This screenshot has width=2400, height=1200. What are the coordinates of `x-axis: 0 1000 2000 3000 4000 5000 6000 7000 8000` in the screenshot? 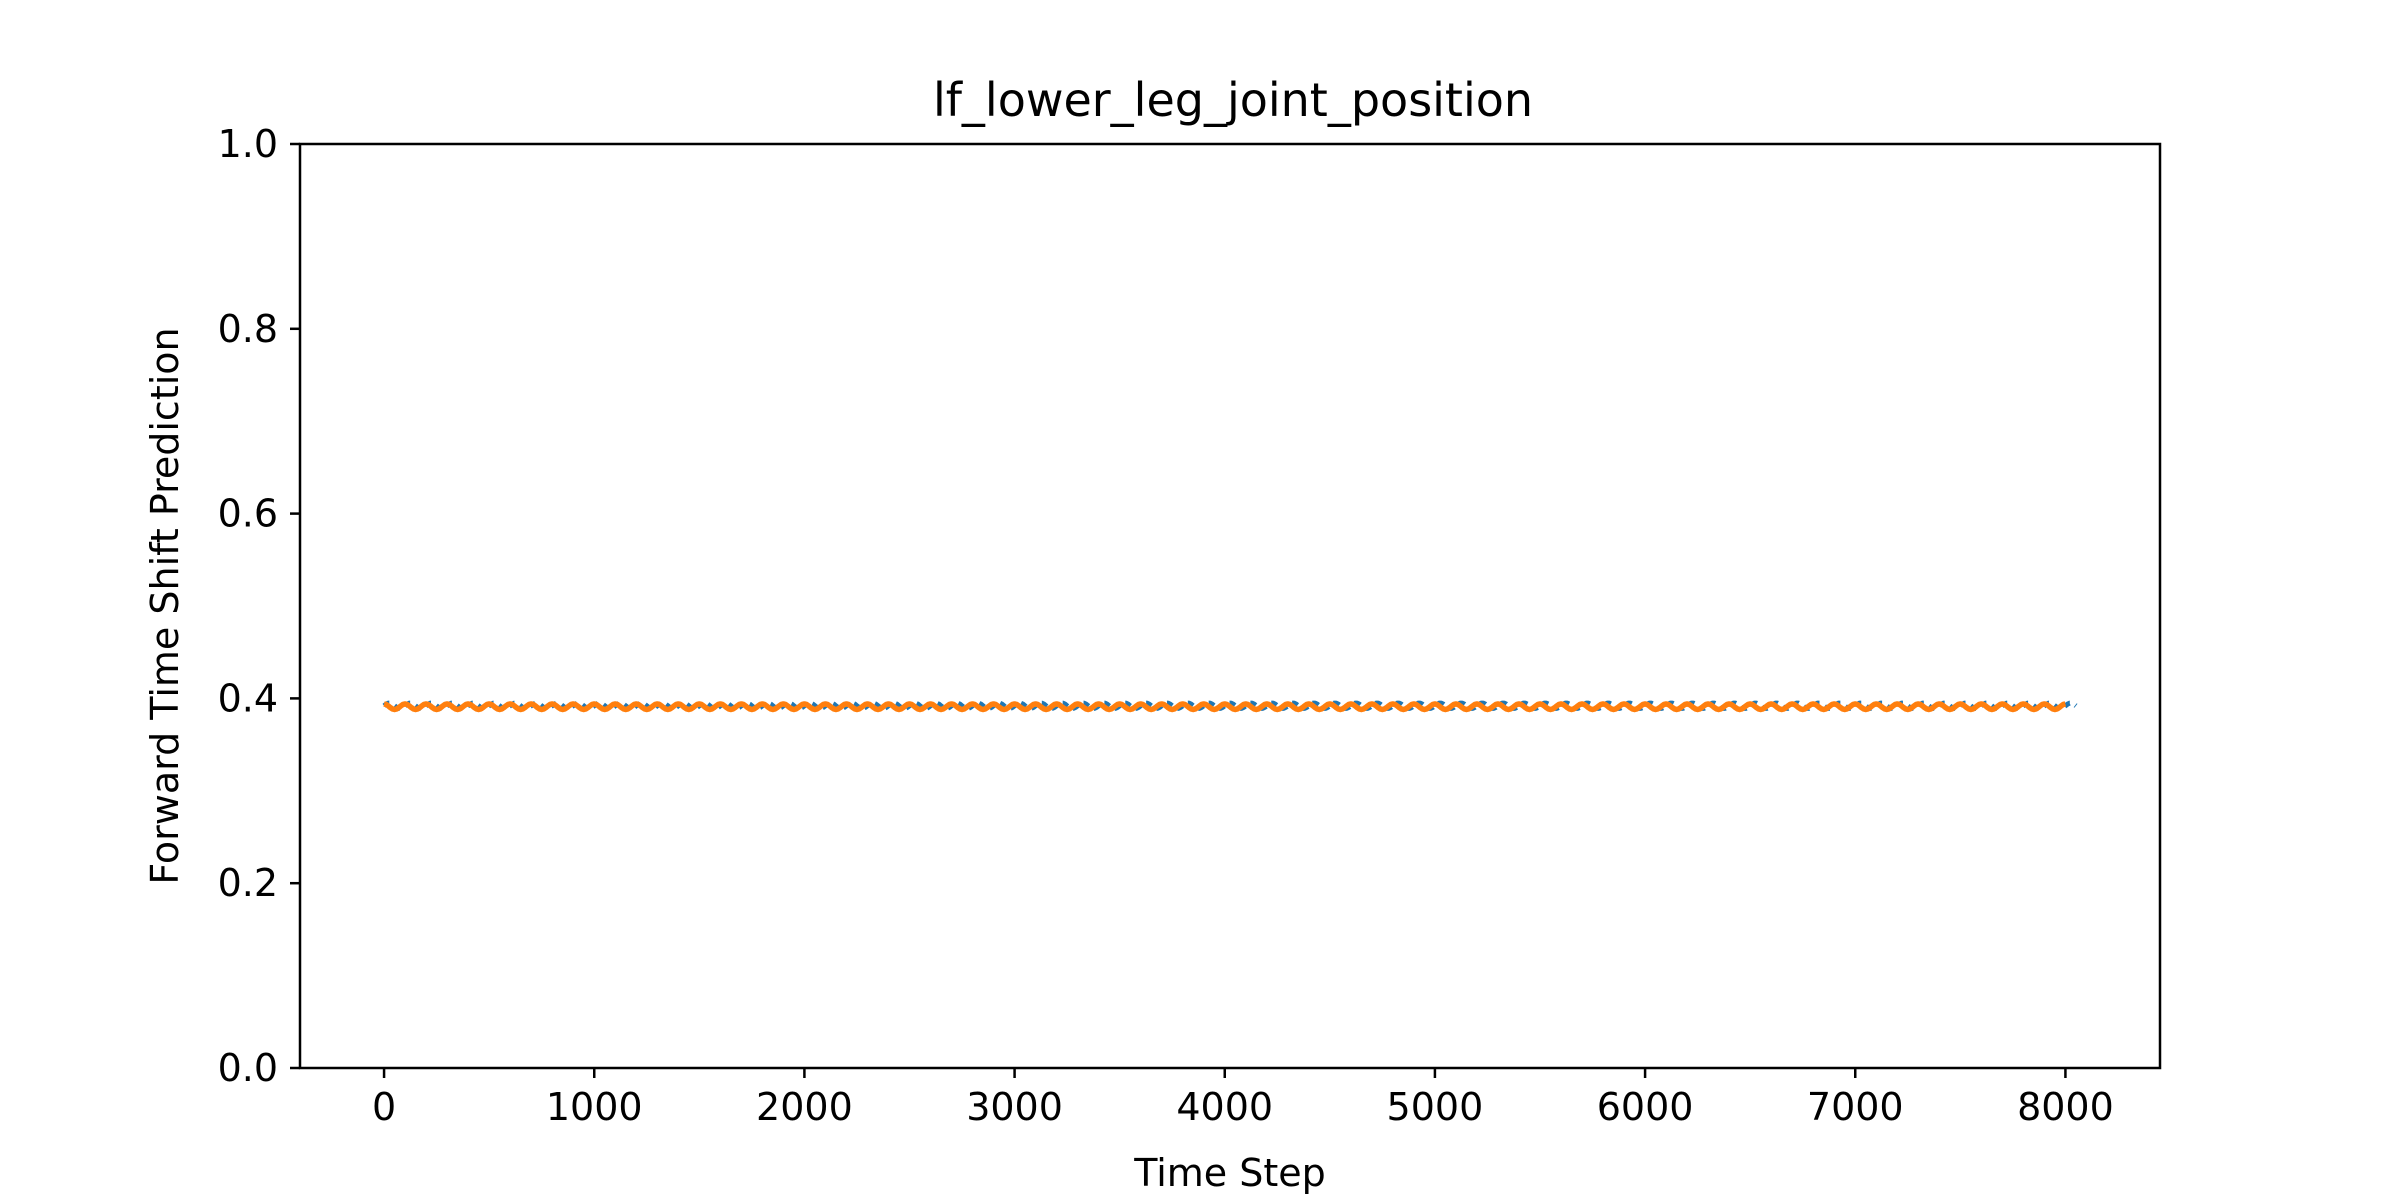 It's located at (1243, 1098).